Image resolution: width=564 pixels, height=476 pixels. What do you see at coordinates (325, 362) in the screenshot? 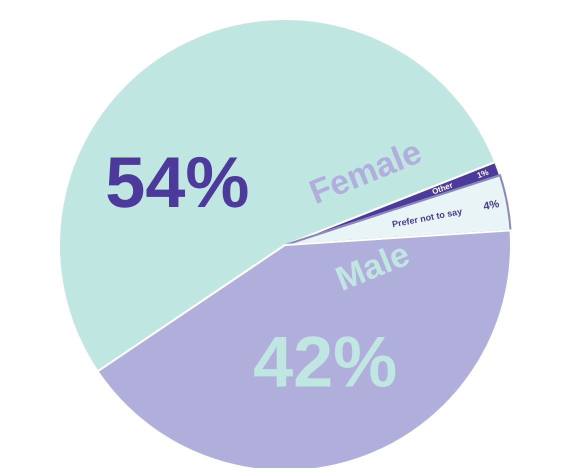
I see `data-label: 42%` at bounding box center [325, 362].